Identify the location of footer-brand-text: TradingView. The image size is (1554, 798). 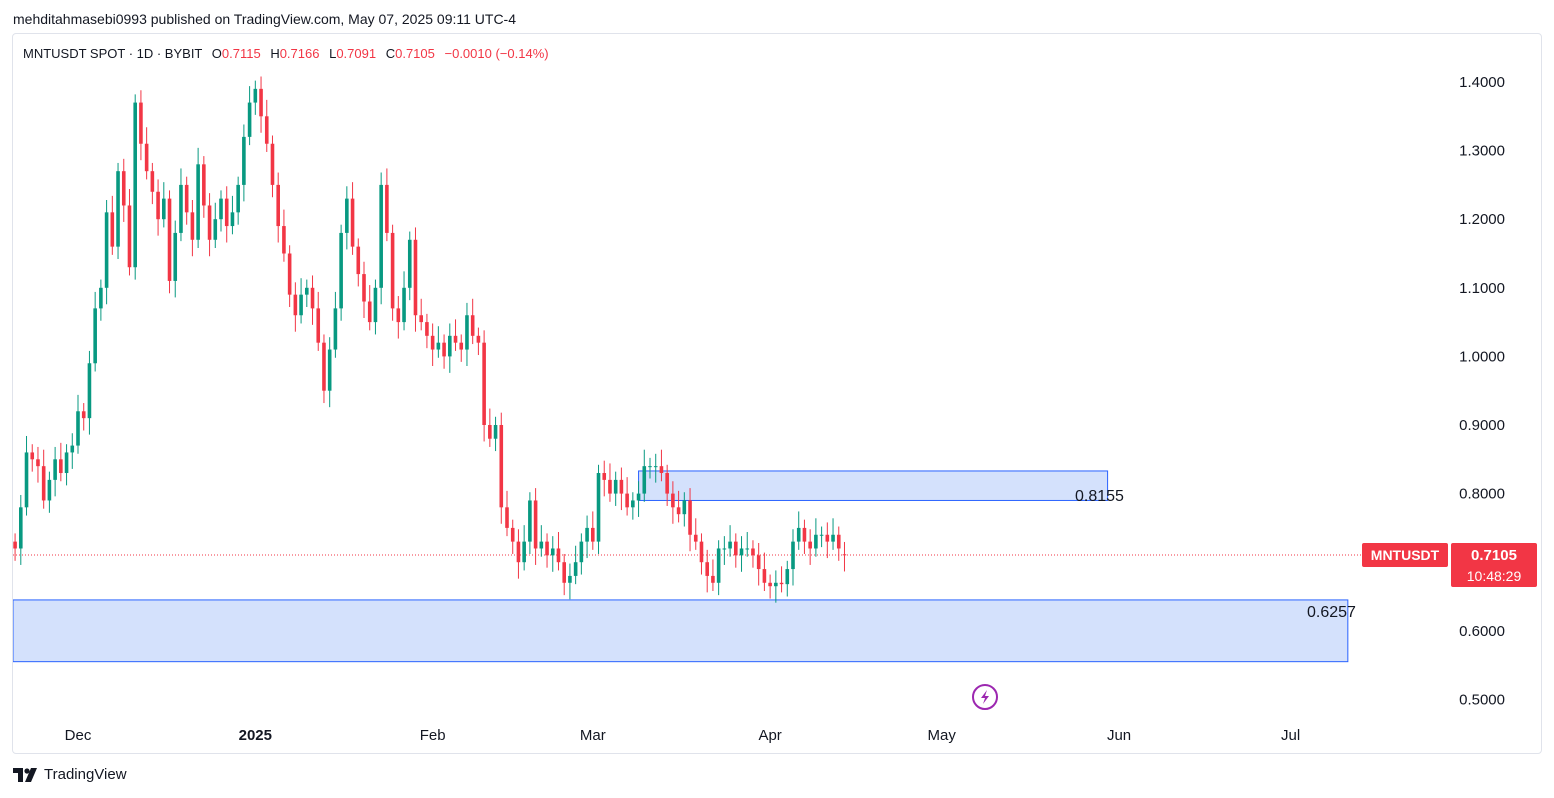
(85, 774).